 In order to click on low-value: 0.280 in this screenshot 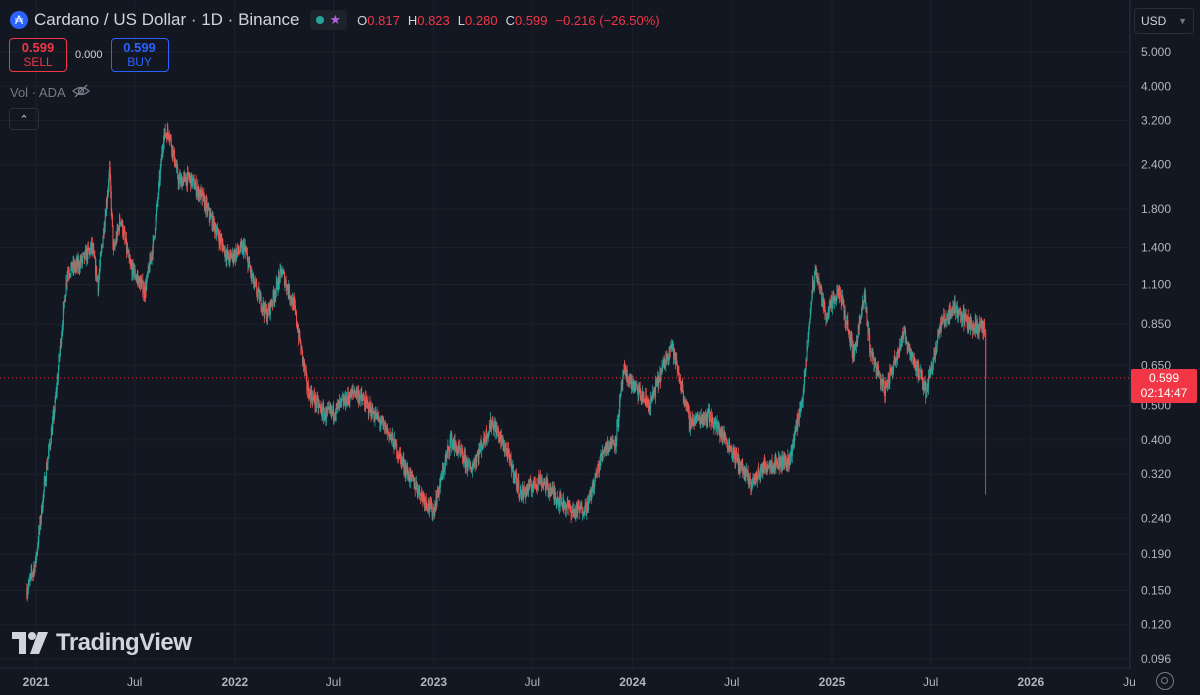, I will do `click(481, 20)`.